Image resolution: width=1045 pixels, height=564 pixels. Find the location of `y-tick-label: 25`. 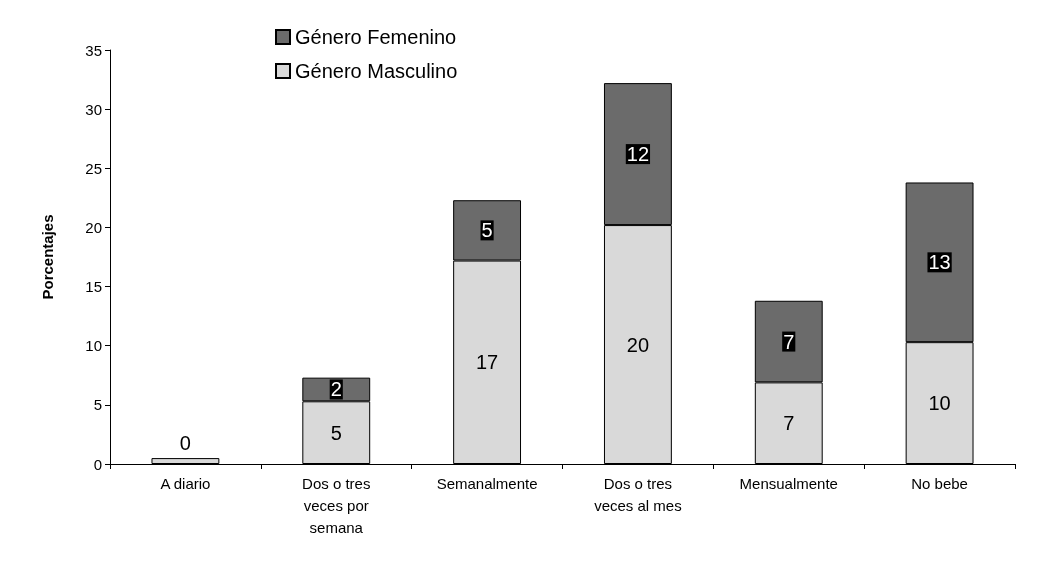

y-tick-label: 25 is located at coordinates (93, 168).